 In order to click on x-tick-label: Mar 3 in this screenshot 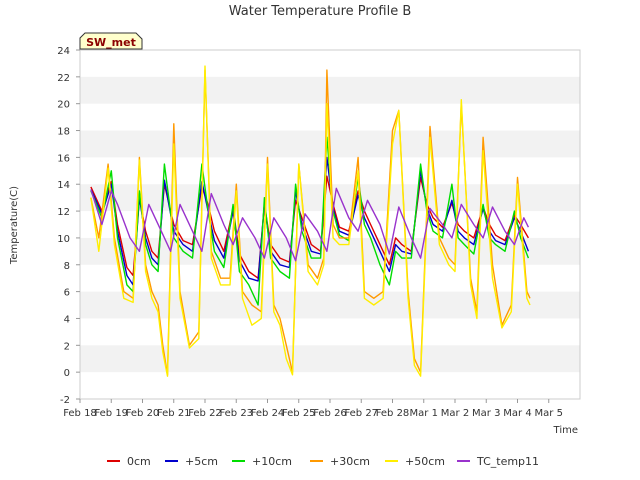, I will do `click(486, 413)`.